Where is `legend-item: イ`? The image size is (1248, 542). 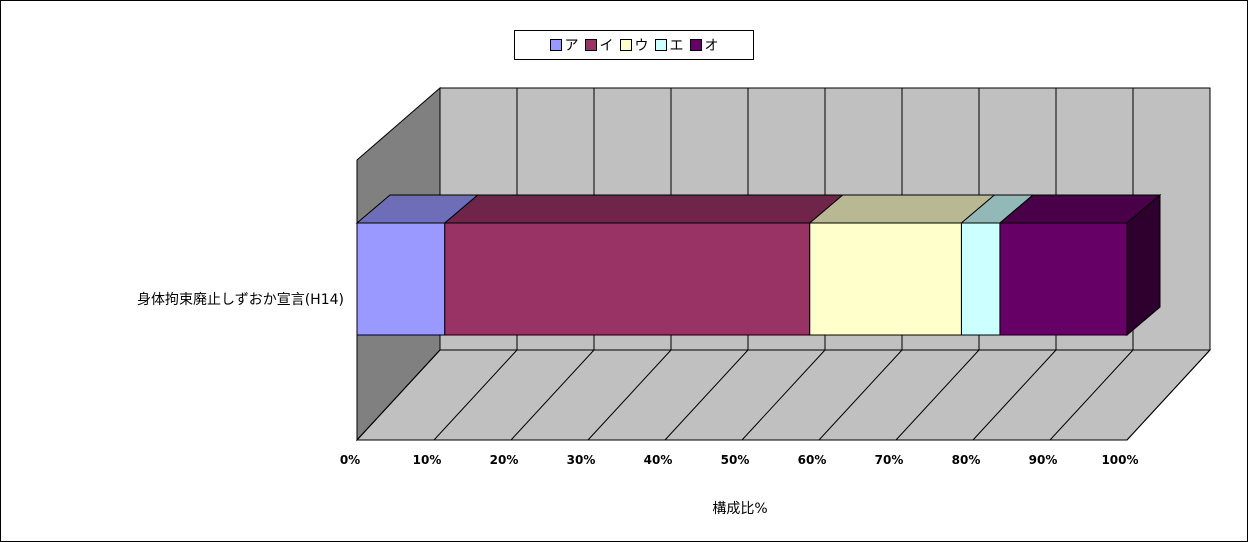
legend-item: イ is located at coordinates (599, 45).